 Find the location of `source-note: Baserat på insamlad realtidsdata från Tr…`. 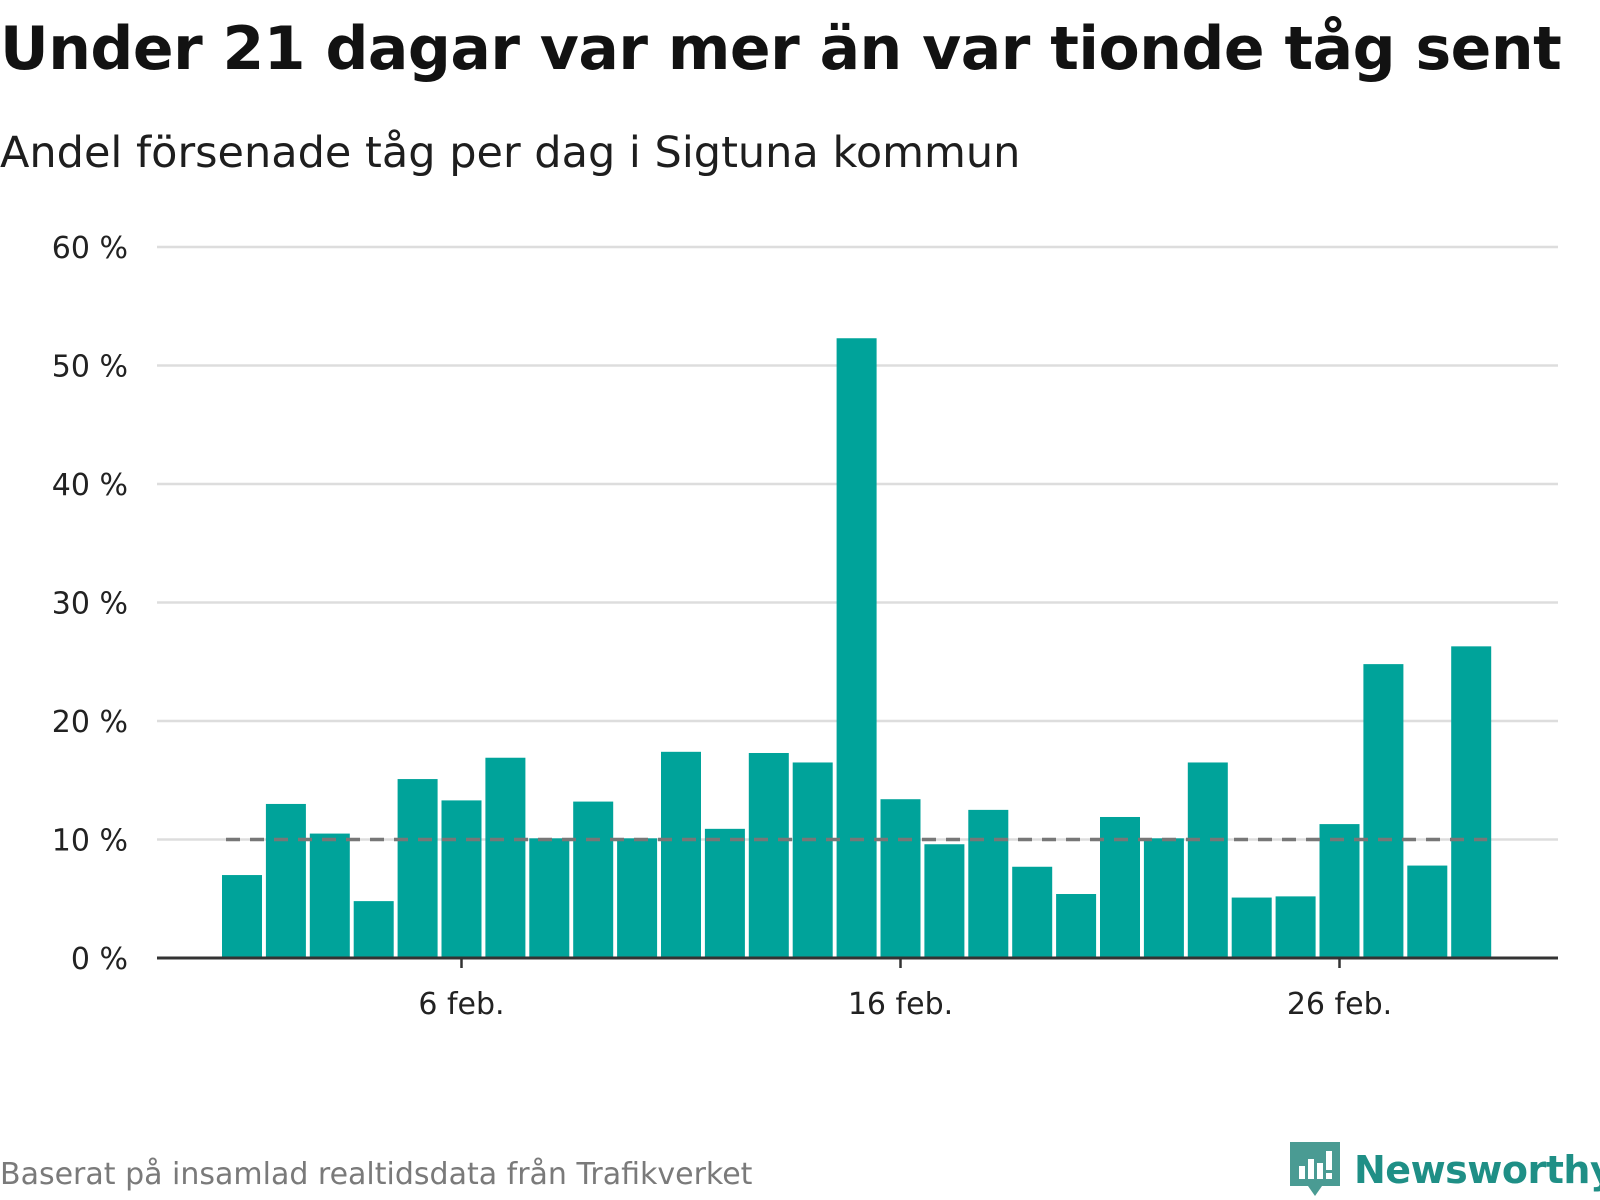

source-note: Baserat på insamlad realtidsdata från Tr… is located at coordinates (376, 1174).